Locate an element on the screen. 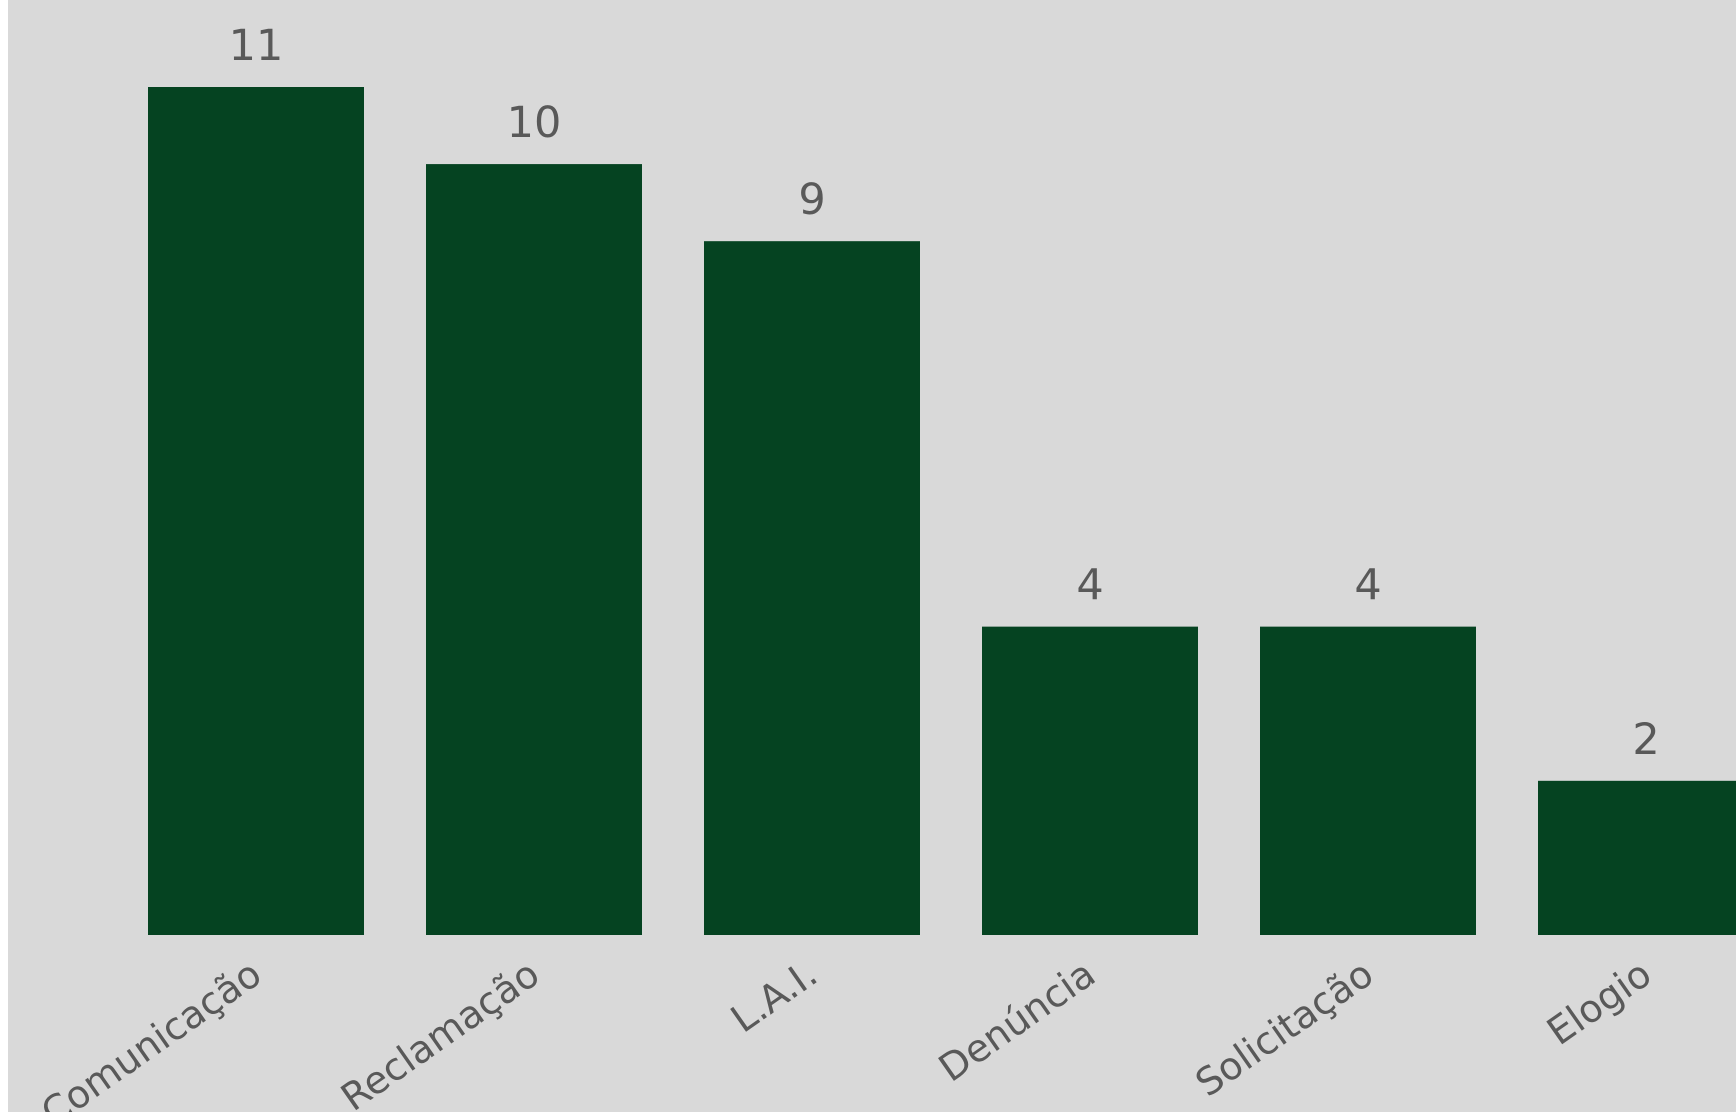 The height and width of the screenshot is (1112, 1736). bar-value-label: 9 is located at coordinates (811, 200).